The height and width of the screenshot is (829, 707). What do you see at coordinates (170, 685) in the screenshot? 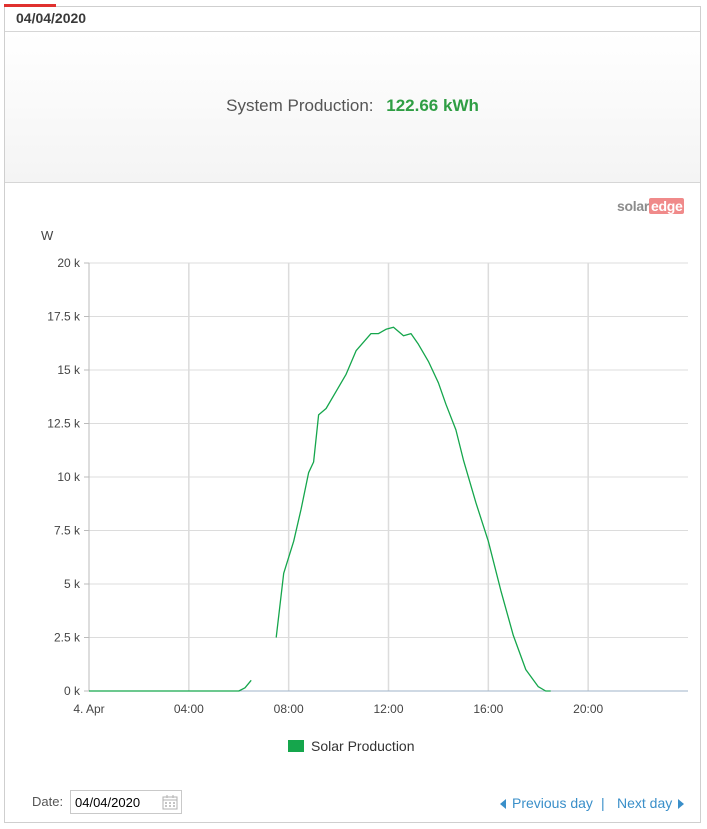
I see `series-line-solar-production` at bounding box center [170, 685].